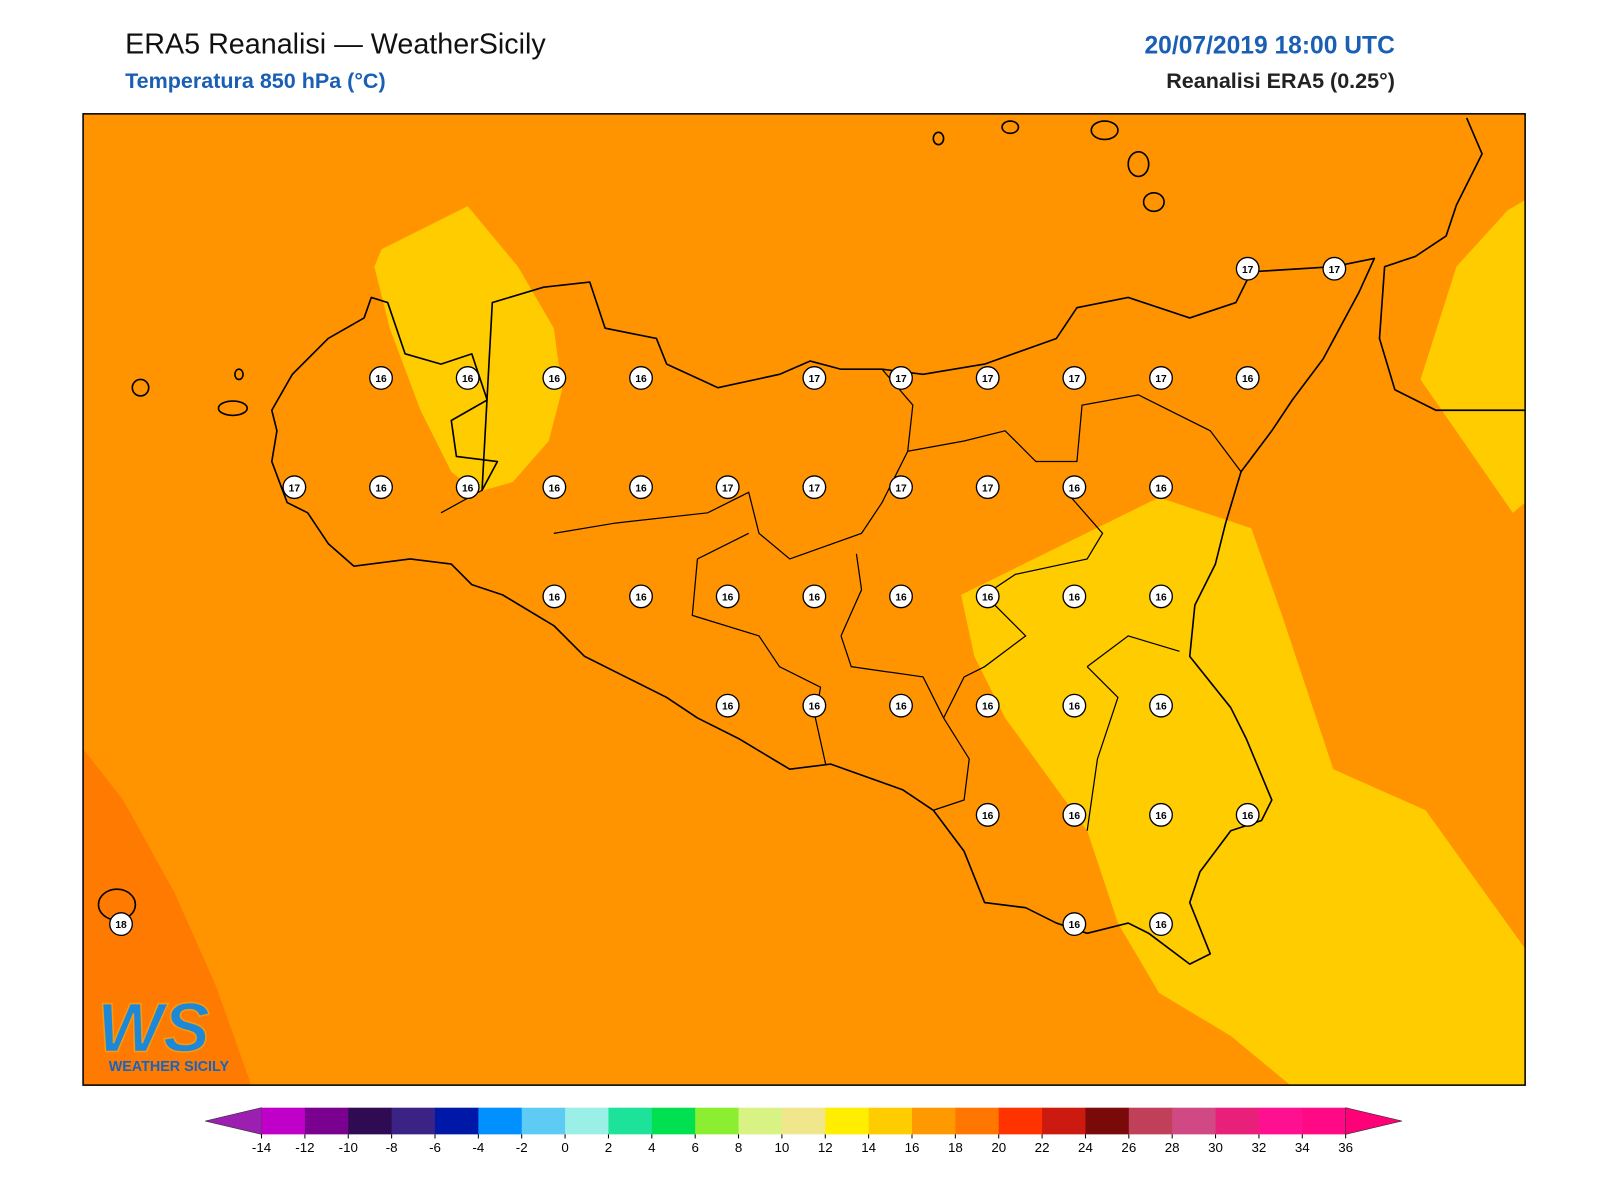 This screenshot has height=1200, width=1600. Describe the element at coordinates (1345, 1147) in the screenshot. I see `colorbar-tick-label: 36` at that location.